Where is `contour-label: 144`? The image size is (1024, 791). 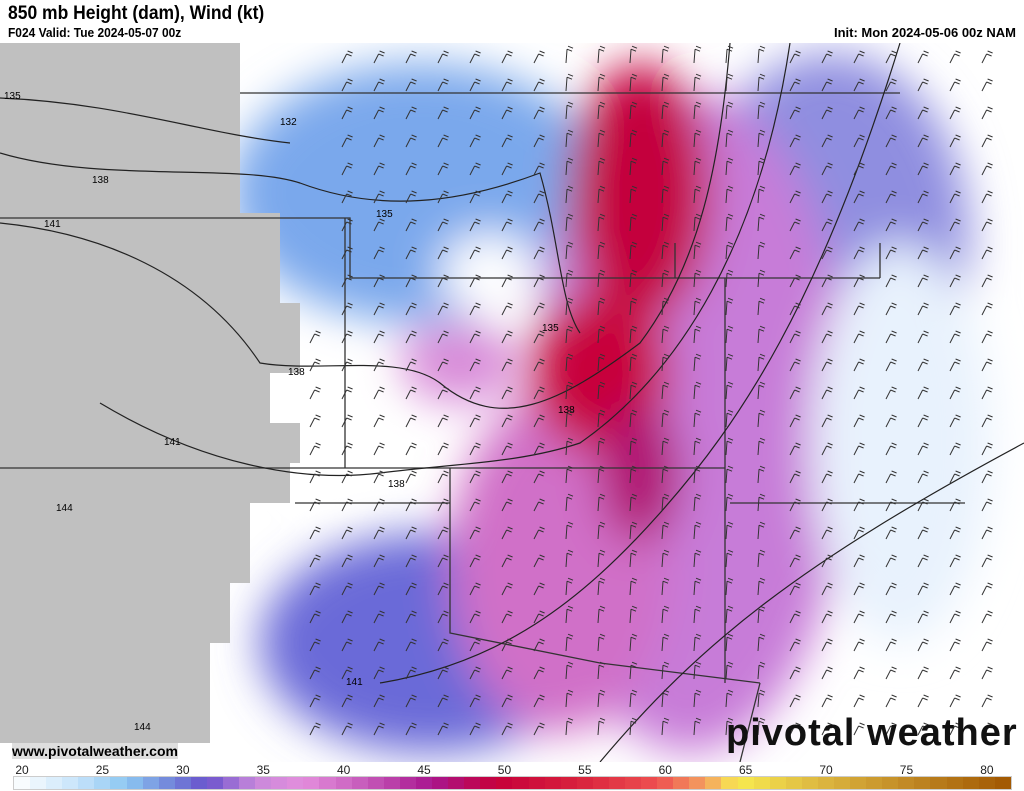 contour-label: 144 is located at coordinates (64, 508).